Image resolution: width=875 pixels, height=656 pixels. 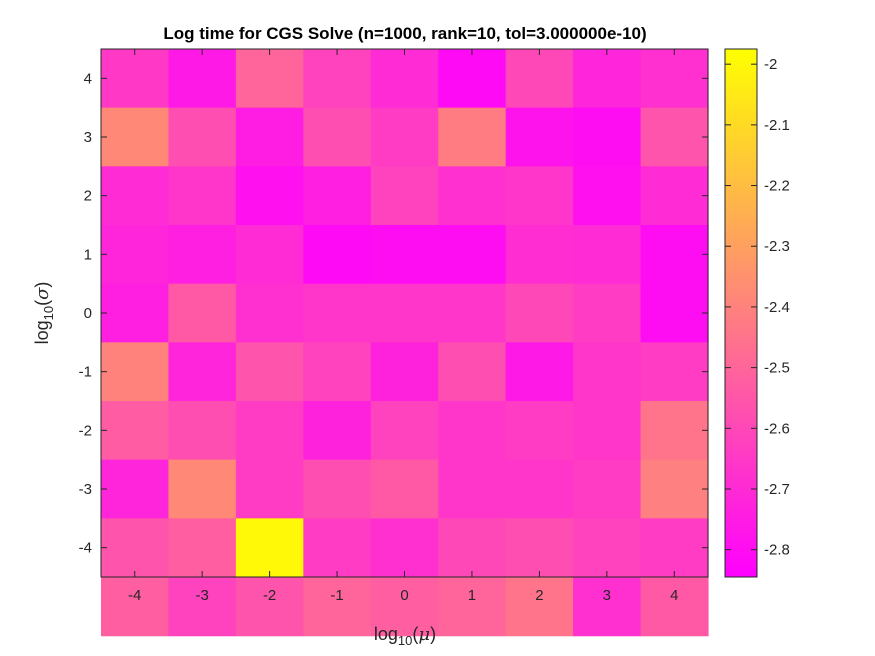 What do you see at coordinates (539, 595) in the screenshot?
I see `x-tick-label: 2` at bounding box center [539, 595].